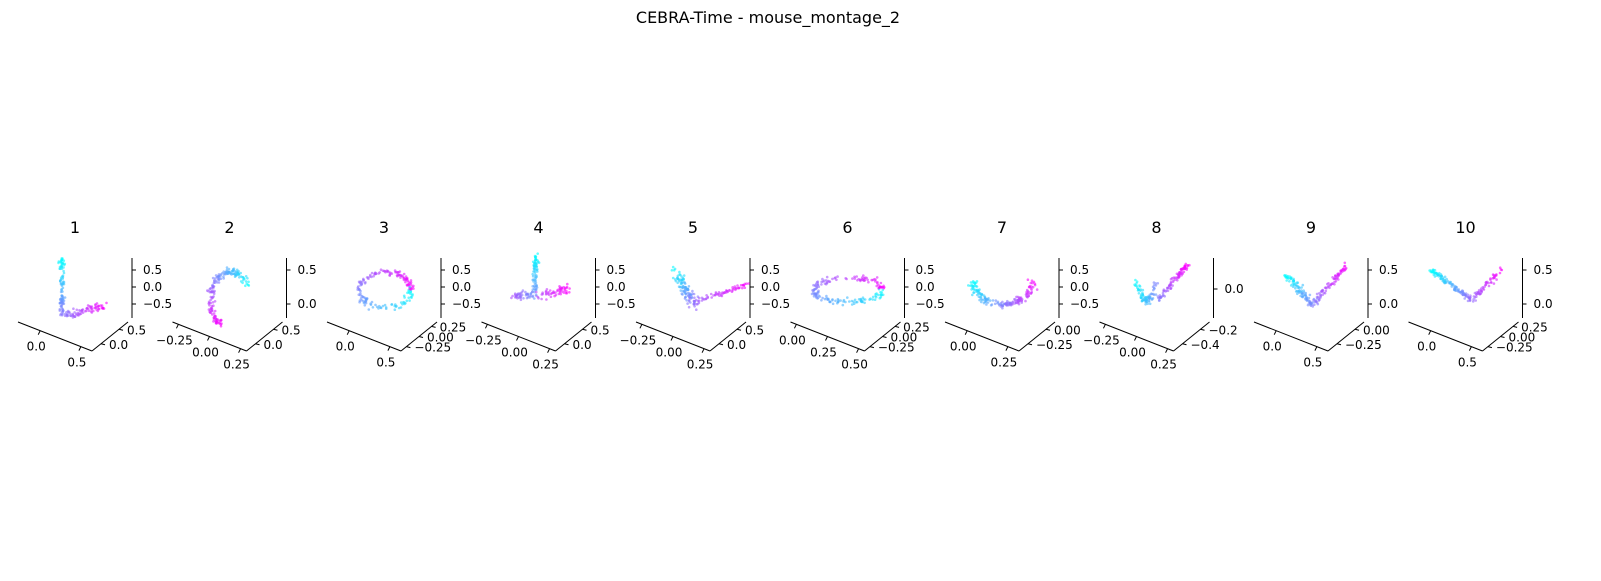 The image size is (1601, 581). What do you see at coordinates (152, 287) in the screenshot?
I see `z-tick-label: 0.0` at bounding box center [152, 287].